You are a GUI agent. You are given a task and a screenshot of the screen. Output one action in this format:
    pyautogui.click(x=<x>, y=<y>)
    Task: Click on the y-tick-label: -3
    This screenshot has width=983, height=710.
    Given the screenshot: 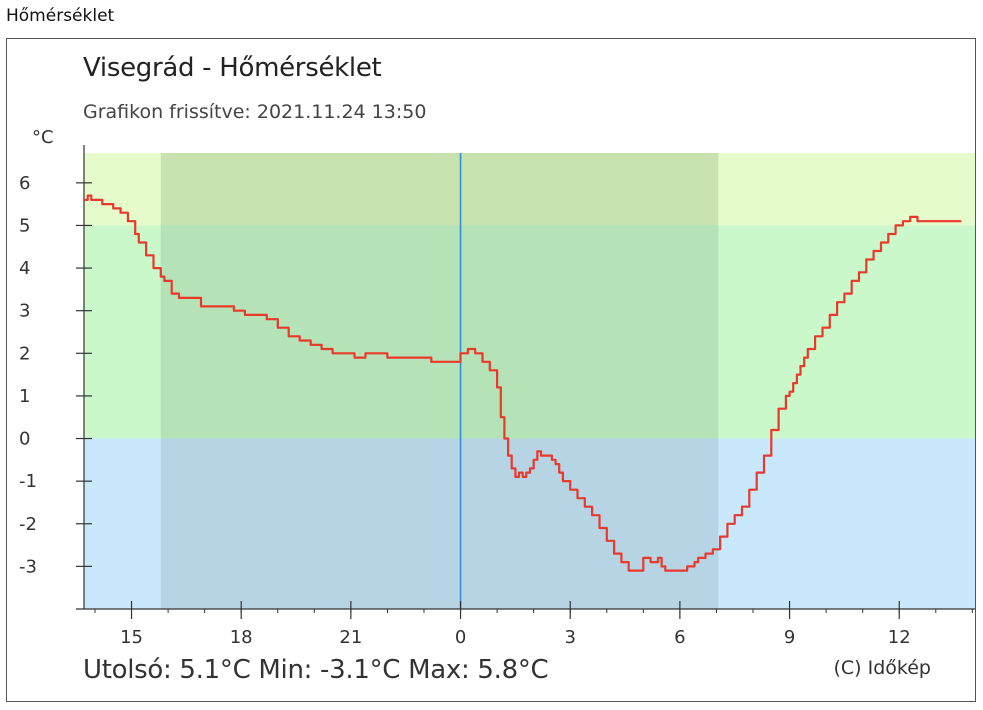 What is the action you would take?
    pyautogui.click(x=28, y=566)
    